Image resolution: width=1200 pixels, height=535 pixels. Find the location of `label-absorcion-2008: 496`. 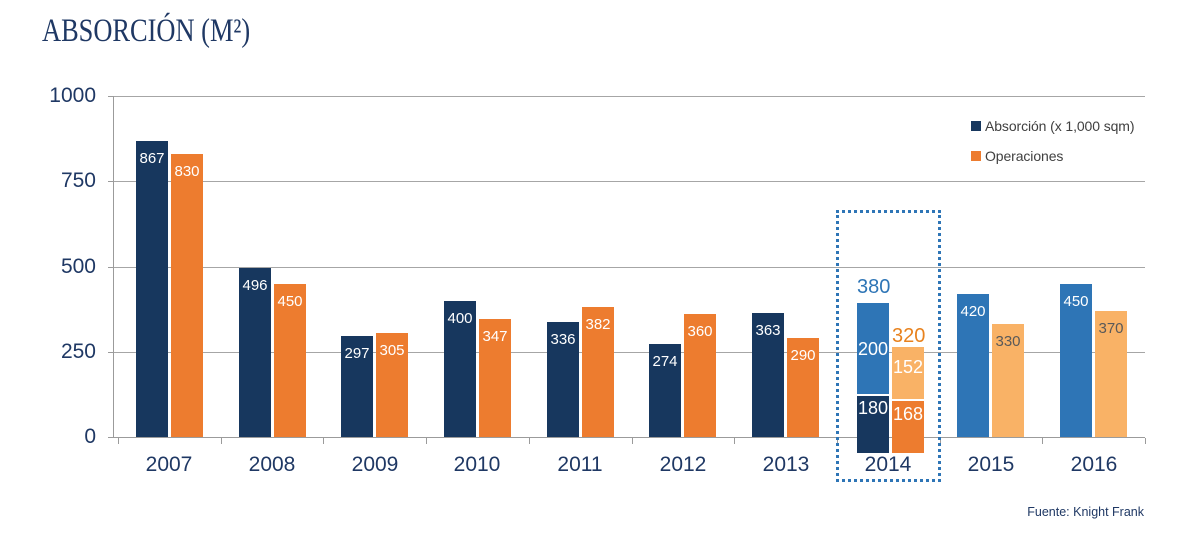

label-absorcion-2008: 496 is located at coordinates (255, 285).